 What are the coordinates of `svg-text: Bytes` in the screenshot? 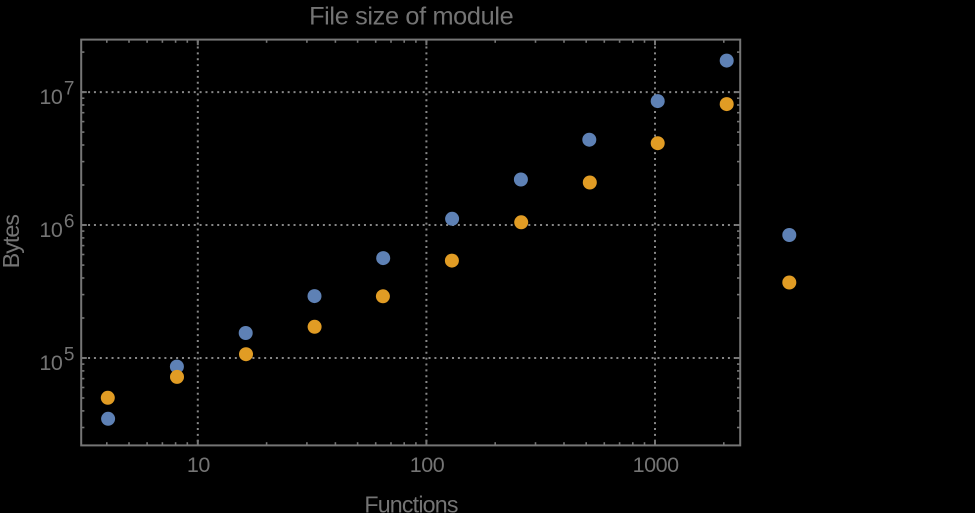 It's located at (12, 242).